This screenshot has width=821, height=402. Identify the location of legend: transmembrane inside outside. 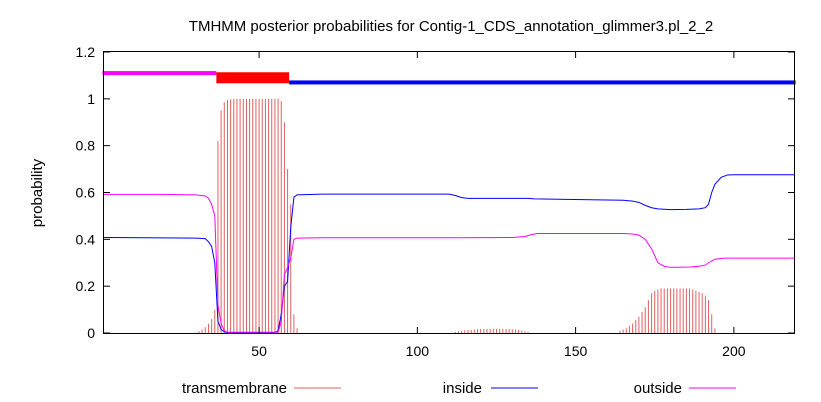
(459, 388).